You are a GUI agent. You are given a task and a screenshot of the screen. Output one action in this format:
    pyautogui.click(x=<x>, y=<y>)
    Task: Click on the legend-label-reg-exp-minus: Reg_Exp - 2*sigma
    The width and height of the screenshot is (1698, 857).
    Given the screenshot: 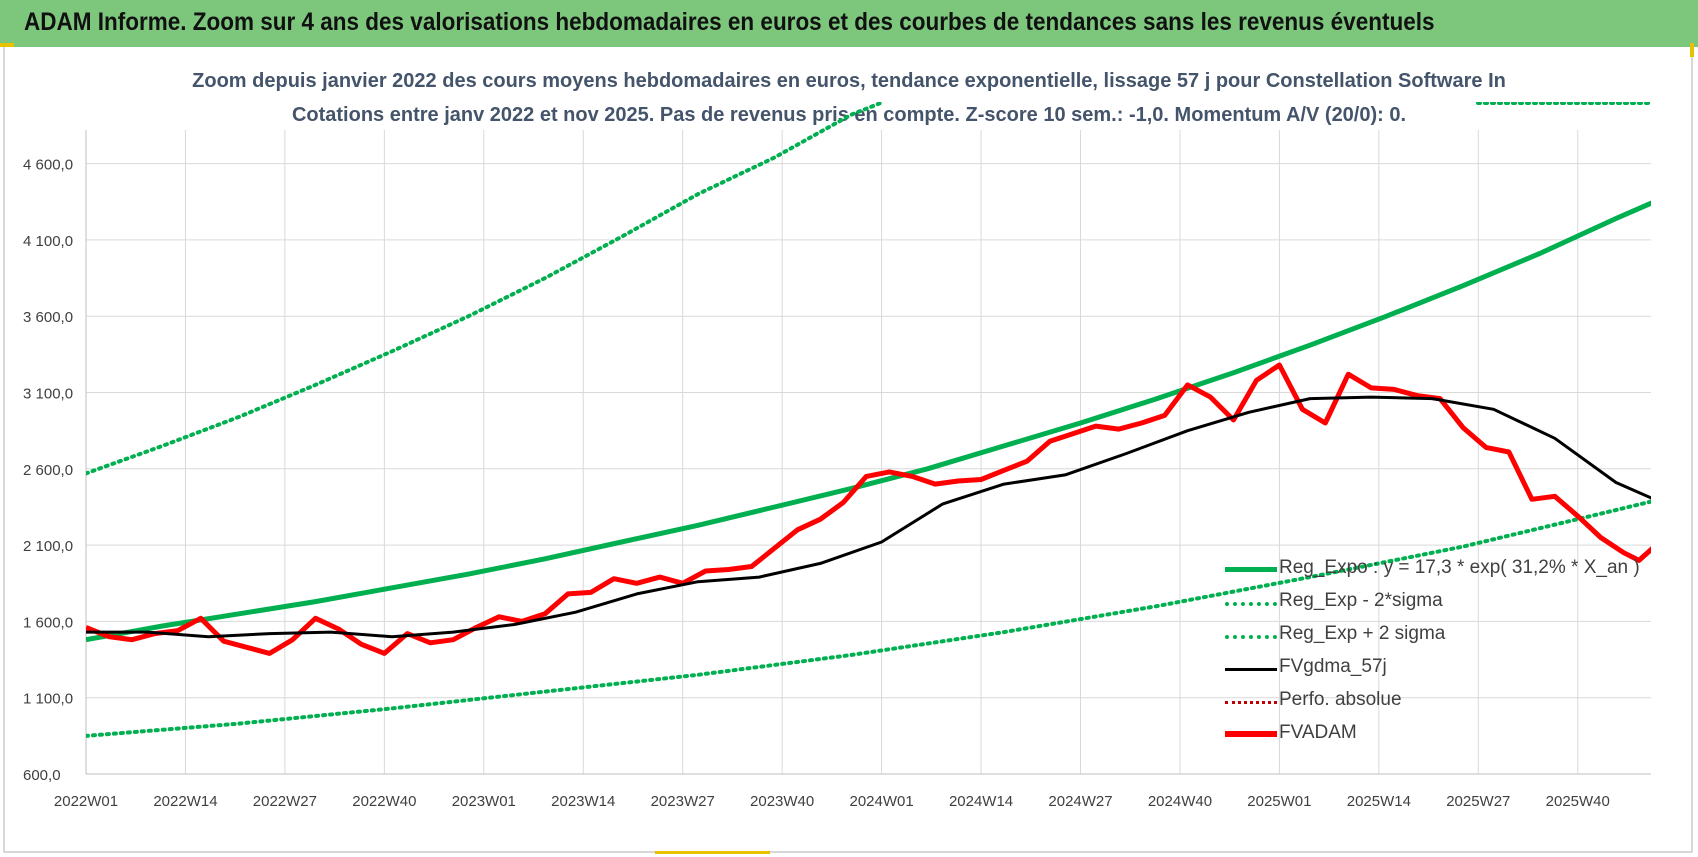 What is the action you would take?
    pyautogui.click(x=1361, y=600)
    